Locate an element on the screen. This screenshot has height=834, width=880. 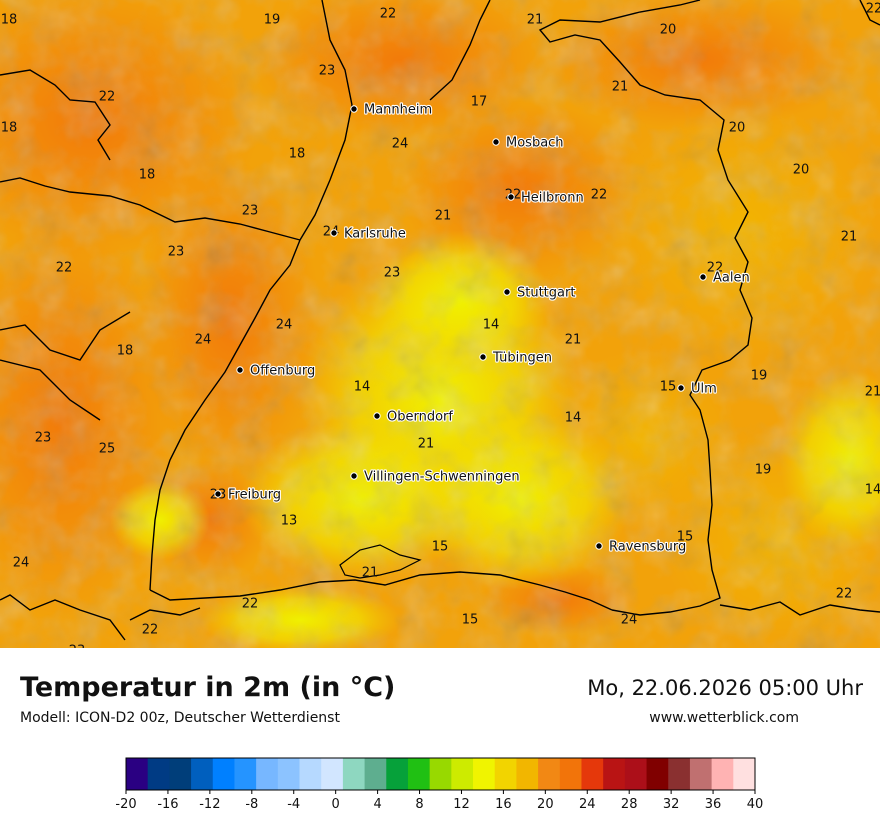
temperature-value: 19 is located at coordinates (763, 470).